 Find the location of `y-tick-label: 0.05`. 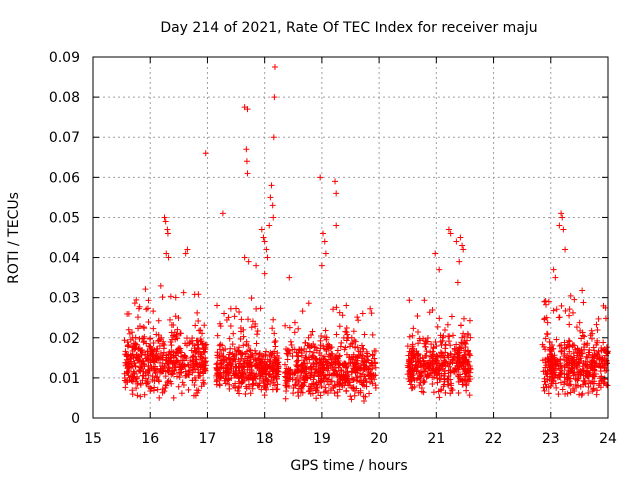

y-tick-label: 0.05 is located at coordinates (64, 218).